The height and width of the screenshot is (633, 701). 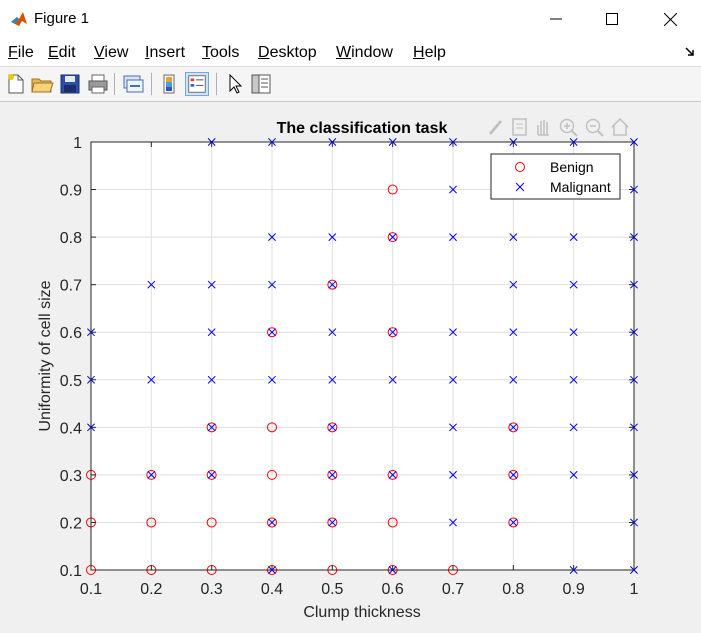 I want to click on x-tick-label: 0.1, so click(x=91, y=589).